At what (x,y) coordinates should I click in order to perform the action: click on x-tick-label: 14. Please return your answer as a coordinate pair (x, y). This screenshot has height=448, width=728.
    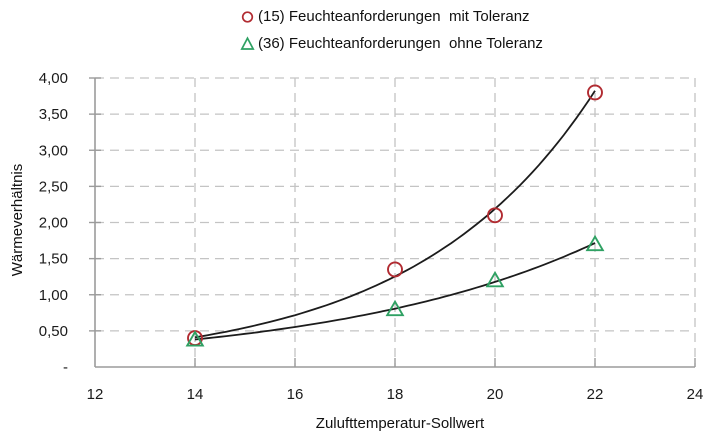
    Looking at the image, I should click on (195, 394).